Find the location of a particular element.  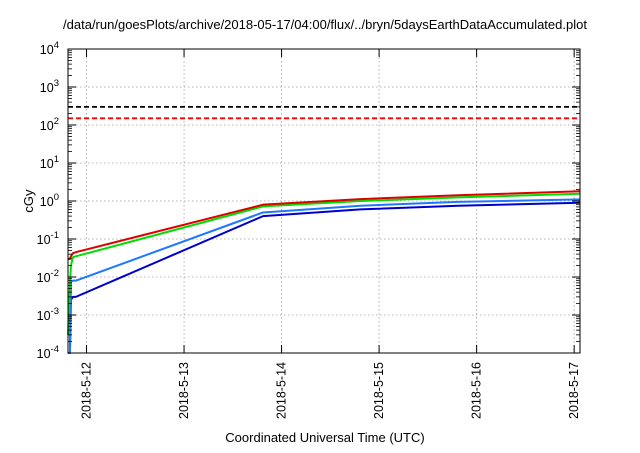

y-tick-label: 10⁴ is located at coordinates (49, 48).